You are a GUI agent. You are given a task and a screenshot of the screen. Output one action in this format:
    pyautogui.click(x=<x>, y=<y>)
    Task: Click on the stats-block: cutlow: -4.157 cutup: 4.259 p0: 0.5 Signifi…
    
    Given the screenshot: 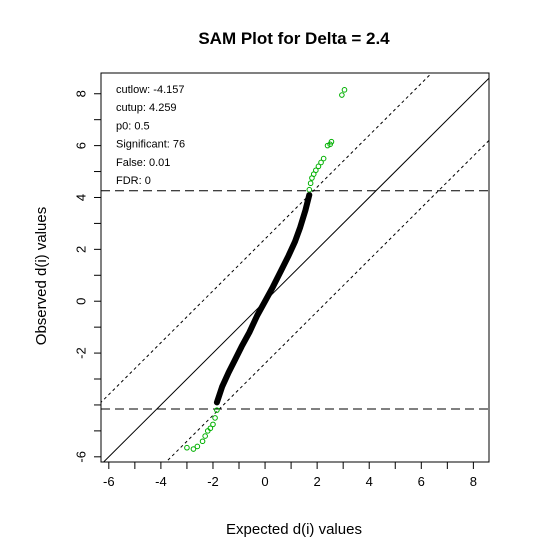 What is the action you would take?
    pyautogui.click(x=150, y=135)
    